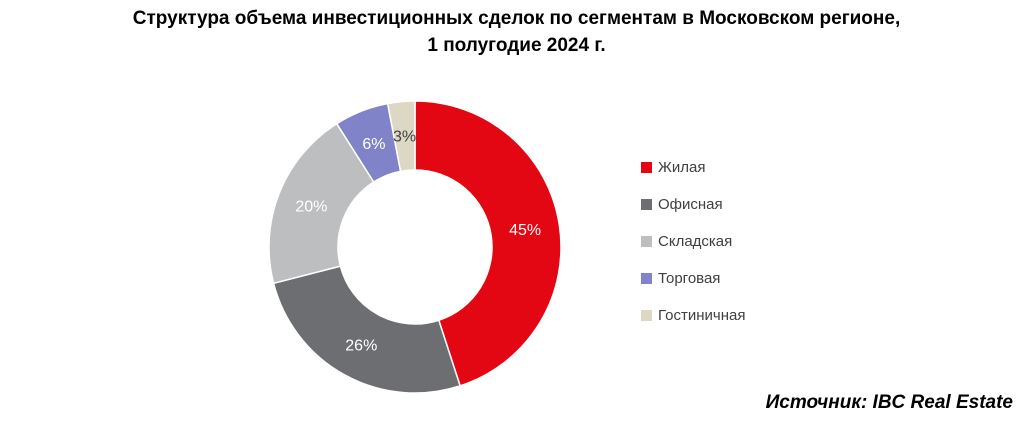 Image resolution: width=1033 pixels, height=428 pixels. I want to click on chart-title-line2: 1 полугодие 2024 г., so click(516, 45).